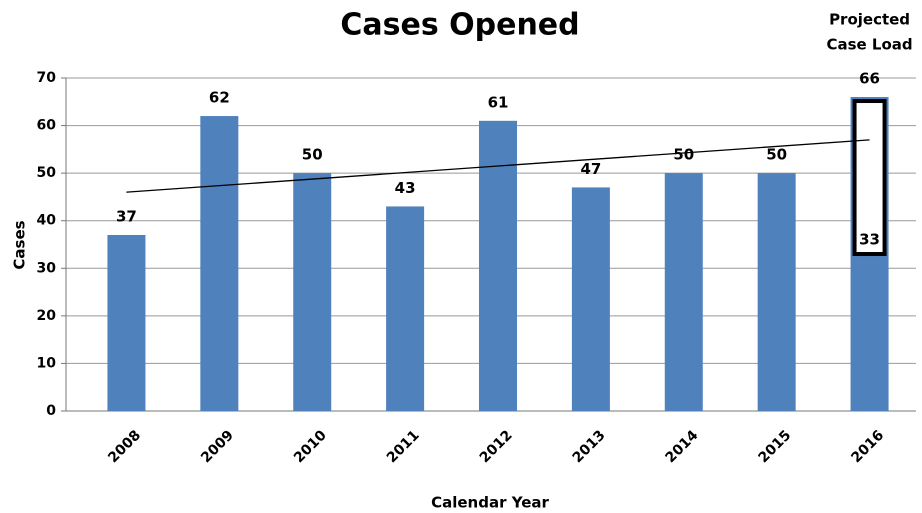 This screenshot has width=922, height=513. I want to click on value-label: 47, so click(590, 169).